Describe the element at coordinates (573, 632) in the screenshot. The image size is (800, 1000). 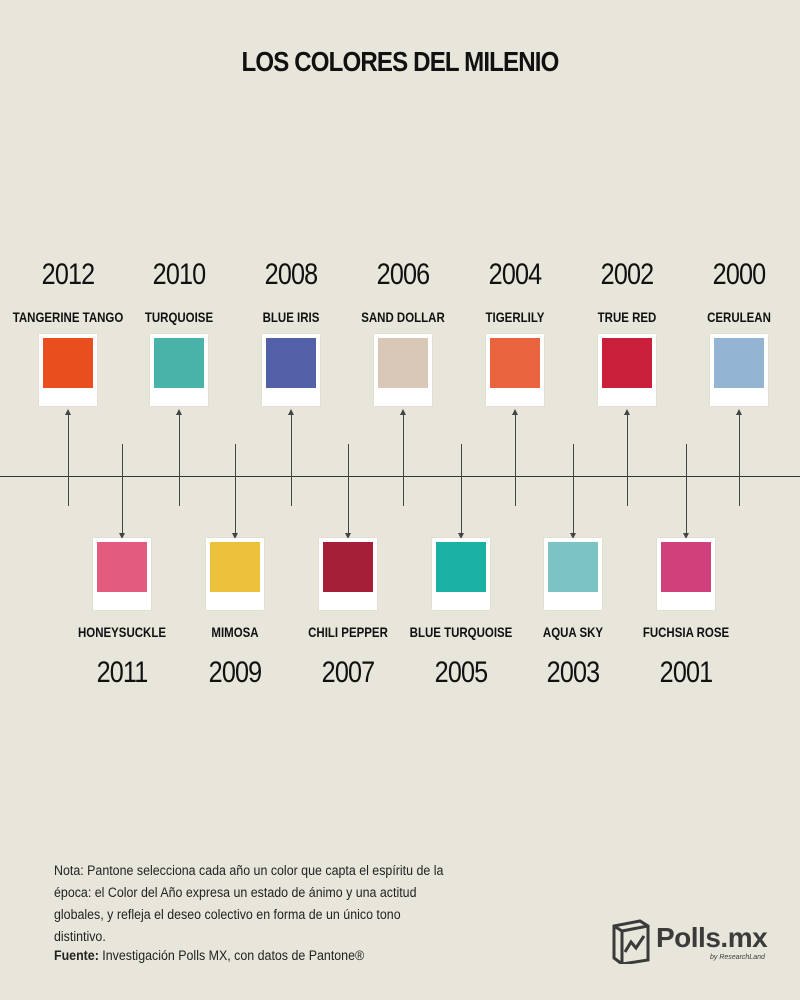
I see `color-name: AQUA SKY` at that location.